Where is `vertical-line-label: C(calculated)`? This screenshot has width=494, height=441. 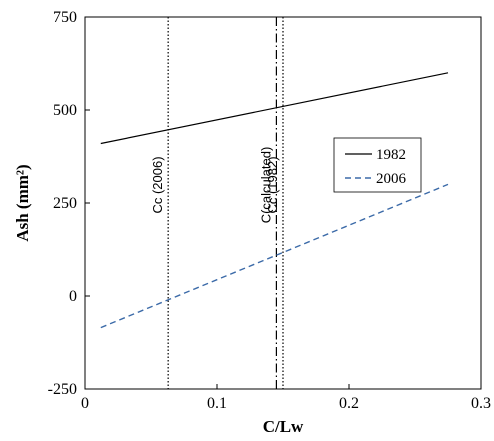 vertical-line-label: C(calculated) is located at coordinates (265, 185).